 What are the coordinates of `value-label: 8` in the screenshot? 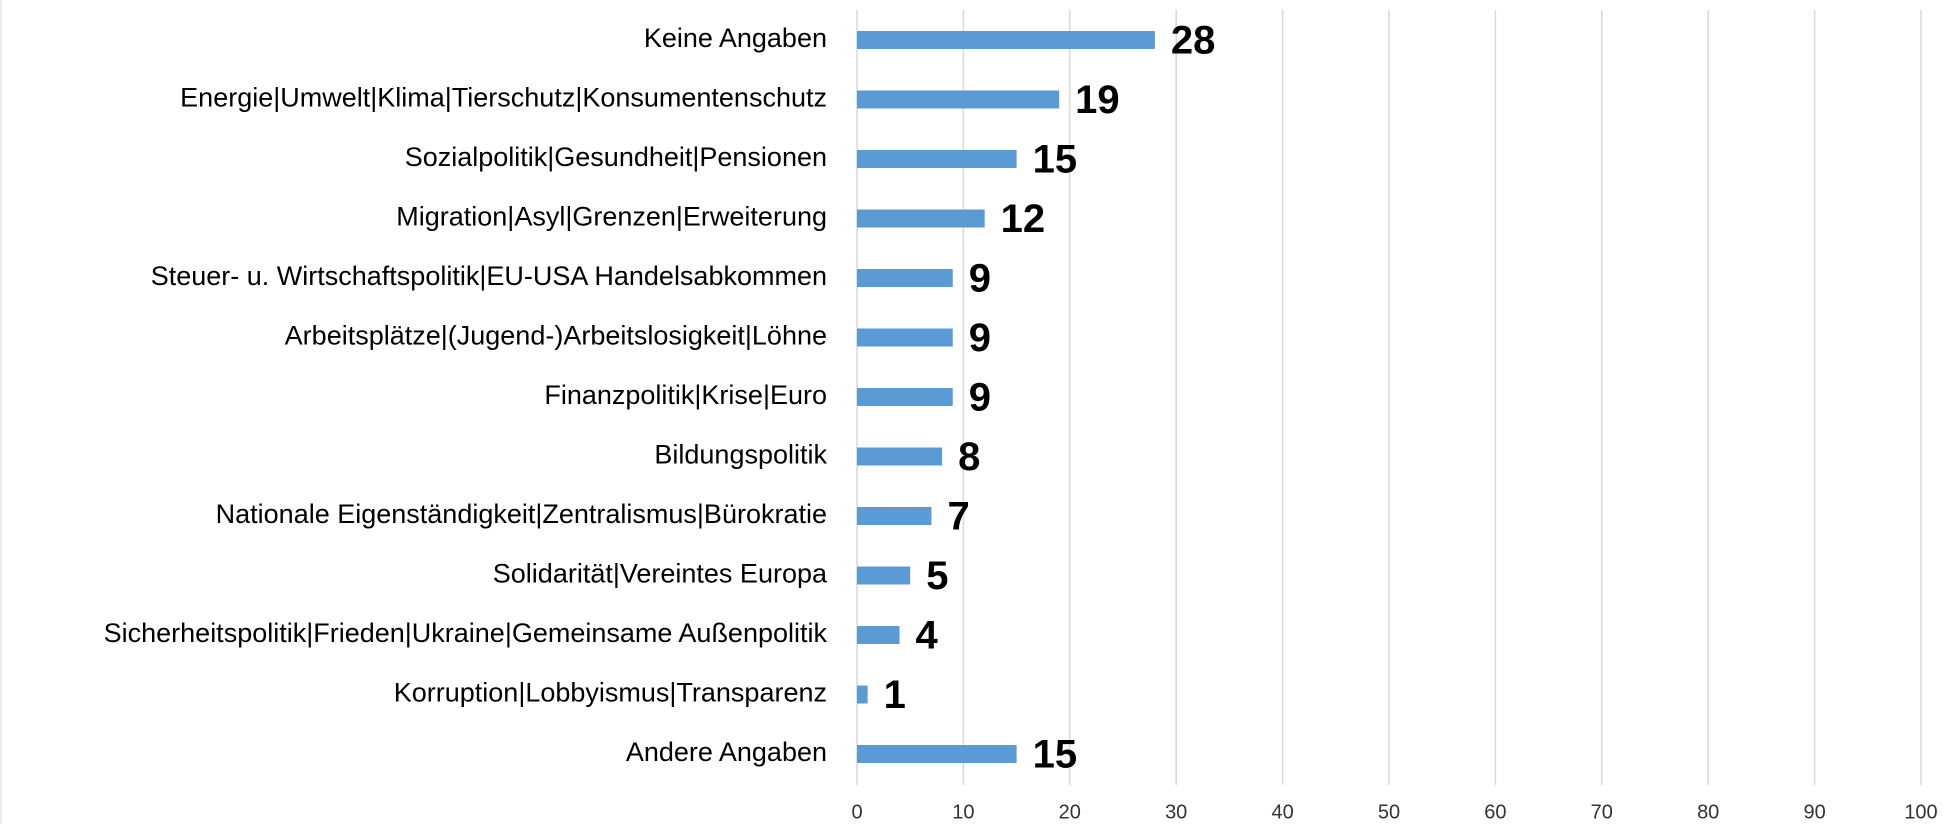 It's located at (969, 457).